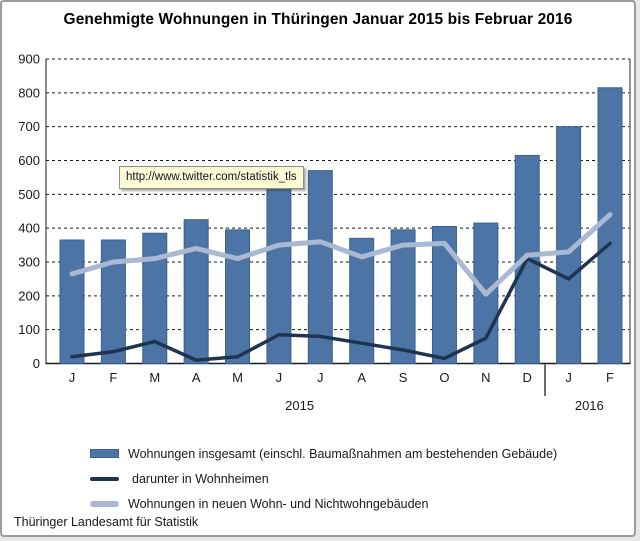  I want to click on url-tooltip: http://www.twitter.com/statistik_tls, so click(211, 177).